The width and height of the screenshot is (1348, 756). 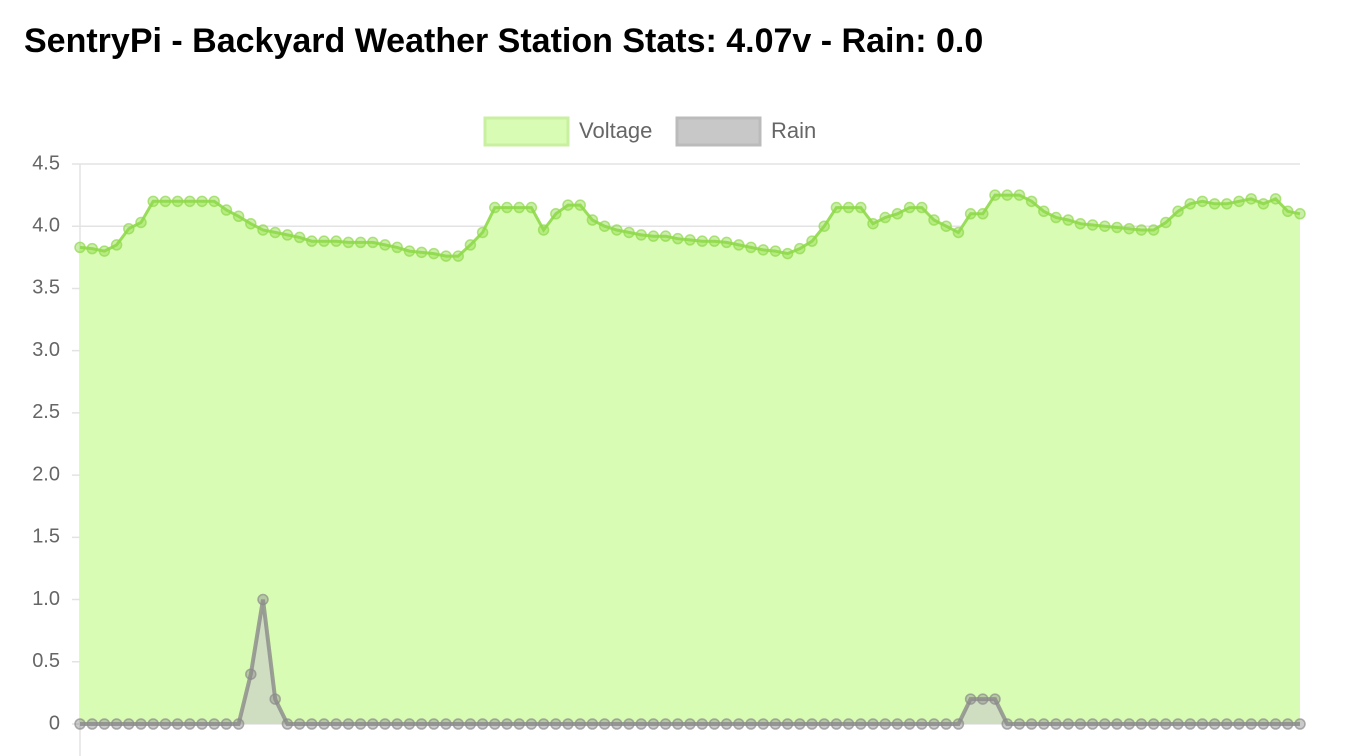 I want to click on y-tick-label: 3.0, so click(x=46, y=350).